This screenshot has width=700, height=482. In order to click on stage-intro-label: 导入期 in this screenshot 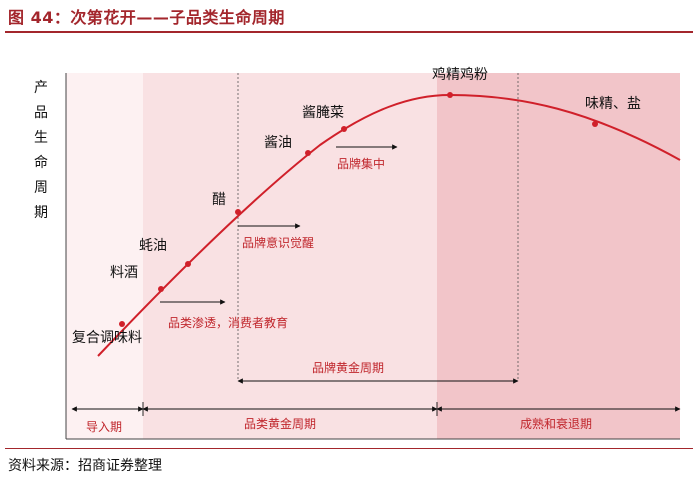, I will do `click(104, 427)`.